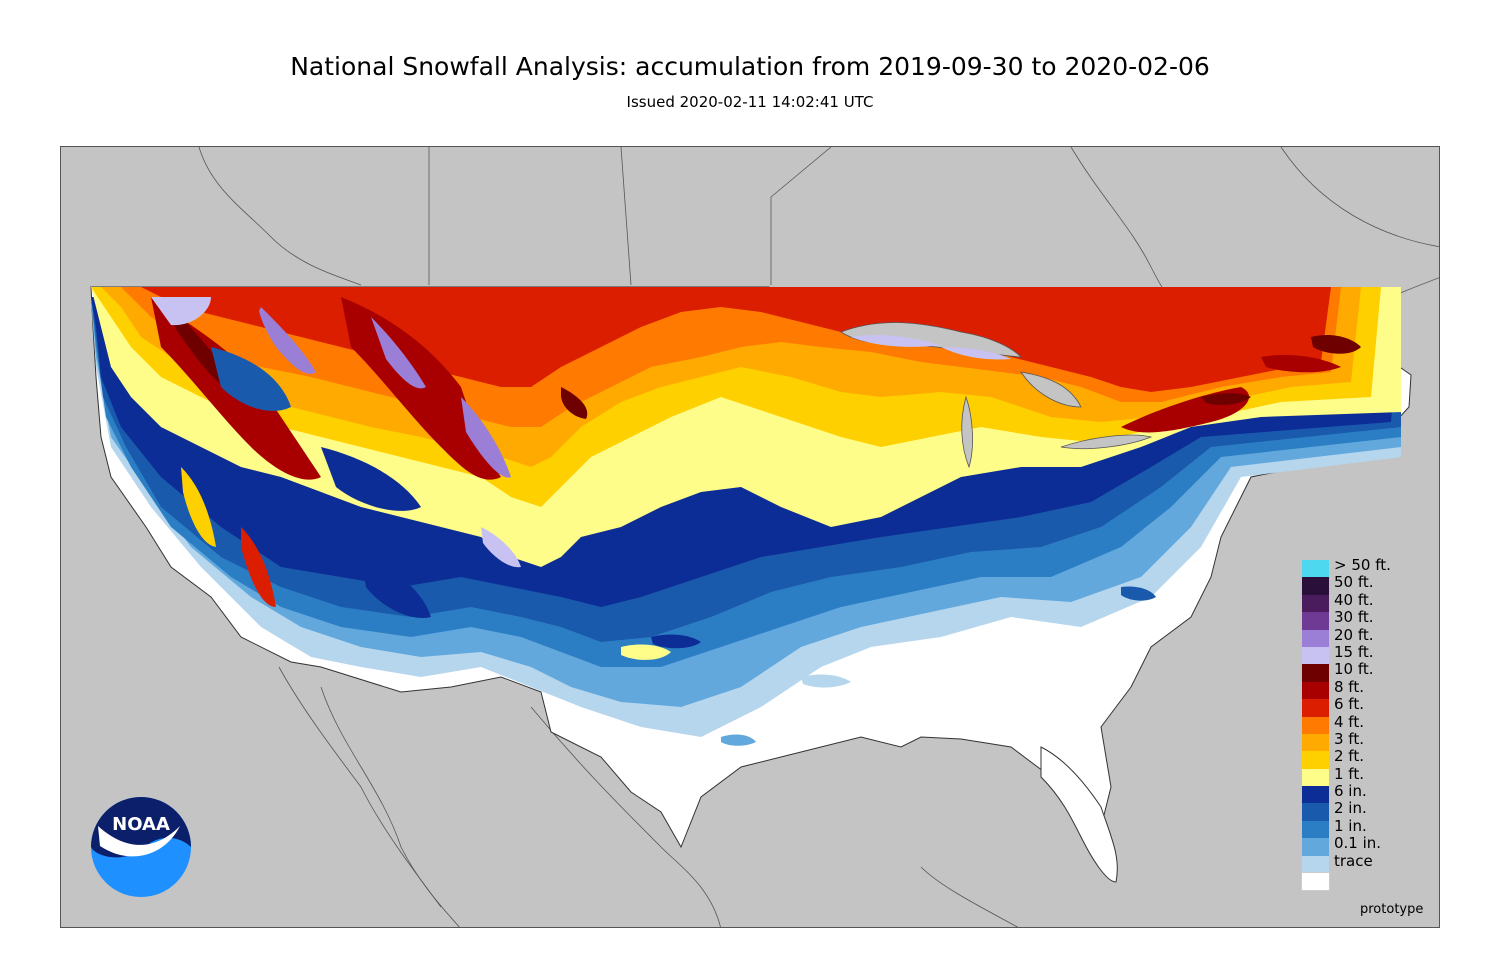 The width and height of the screenshot is (1500, 978). Describe the element at coordinates (1353, 860) in the screenshot. I see `legend-label: trace` at that location.